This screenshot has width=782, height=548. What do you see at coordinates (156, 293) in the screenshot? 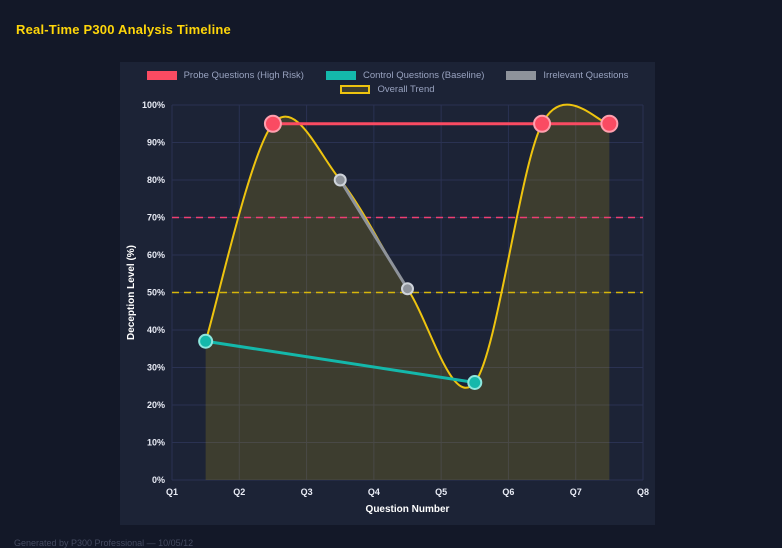
I see `y-tick-label: 50%` at bounding box center [156, 293].